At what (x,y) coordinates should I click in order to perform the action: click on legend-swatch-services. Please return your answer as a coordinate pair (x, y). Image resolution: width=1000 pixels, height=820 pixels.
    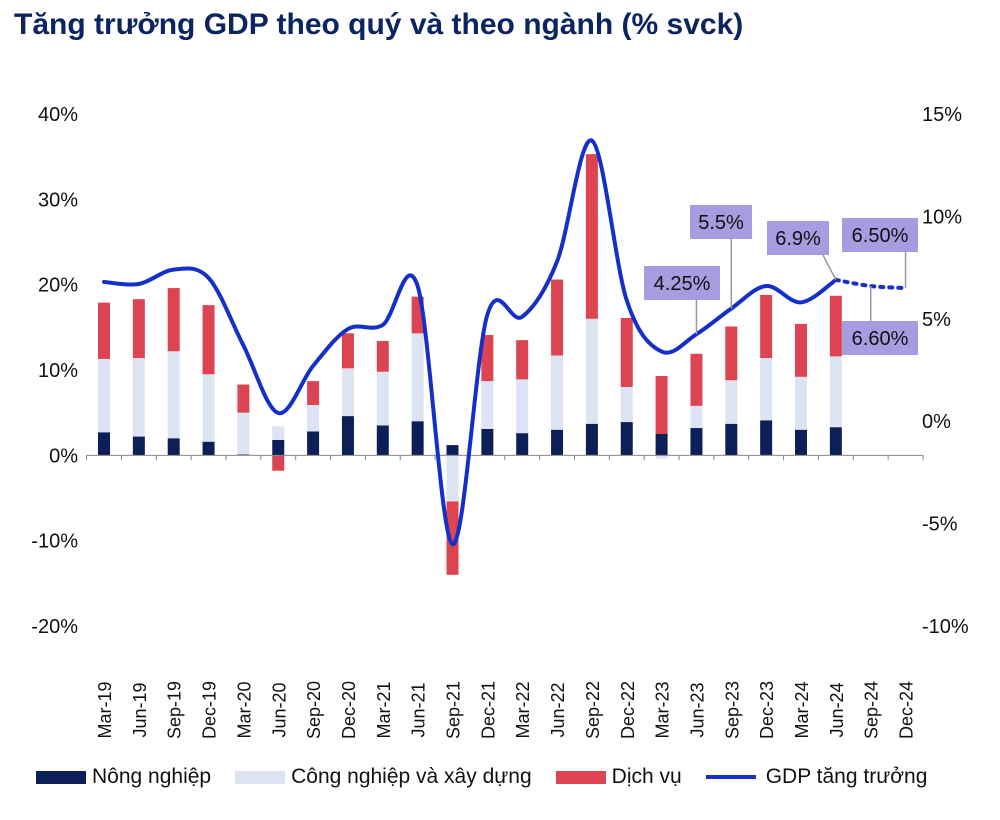
    Looking at the image, I should click on (580, 777).